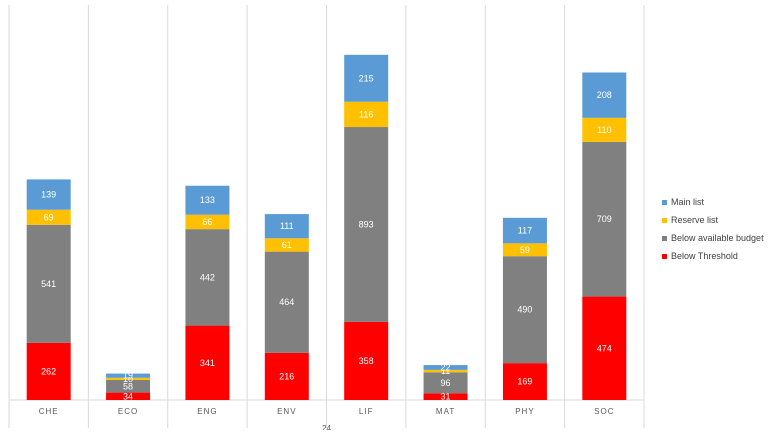  What do you see at coordinates (695, 220) in the screenshot?
I see `legend-label: Reserve list` at bounding box center [695, 220].